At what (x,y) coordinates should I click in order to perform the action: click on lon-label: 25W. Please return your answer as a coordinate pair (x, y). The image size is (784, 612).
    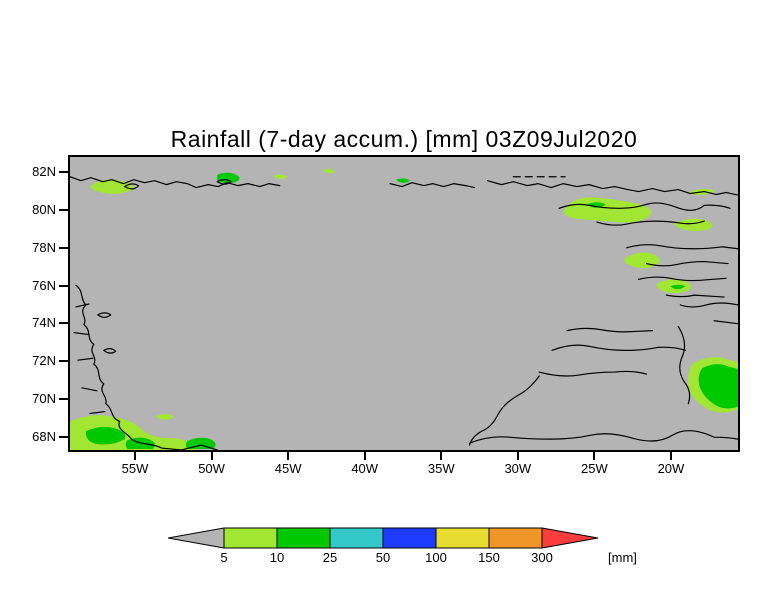
    Looking at the image, I should click on (594, 468).